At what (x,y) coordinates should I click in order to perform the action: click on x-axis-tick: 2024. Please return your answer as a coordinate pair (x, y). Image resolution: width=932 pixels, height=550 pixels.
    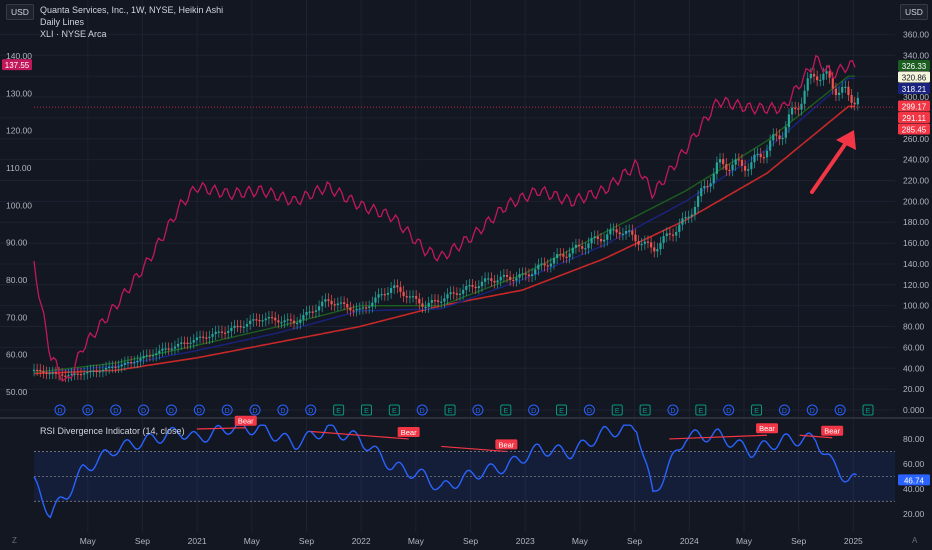
    Looking at the image, I should click on (689, 541).